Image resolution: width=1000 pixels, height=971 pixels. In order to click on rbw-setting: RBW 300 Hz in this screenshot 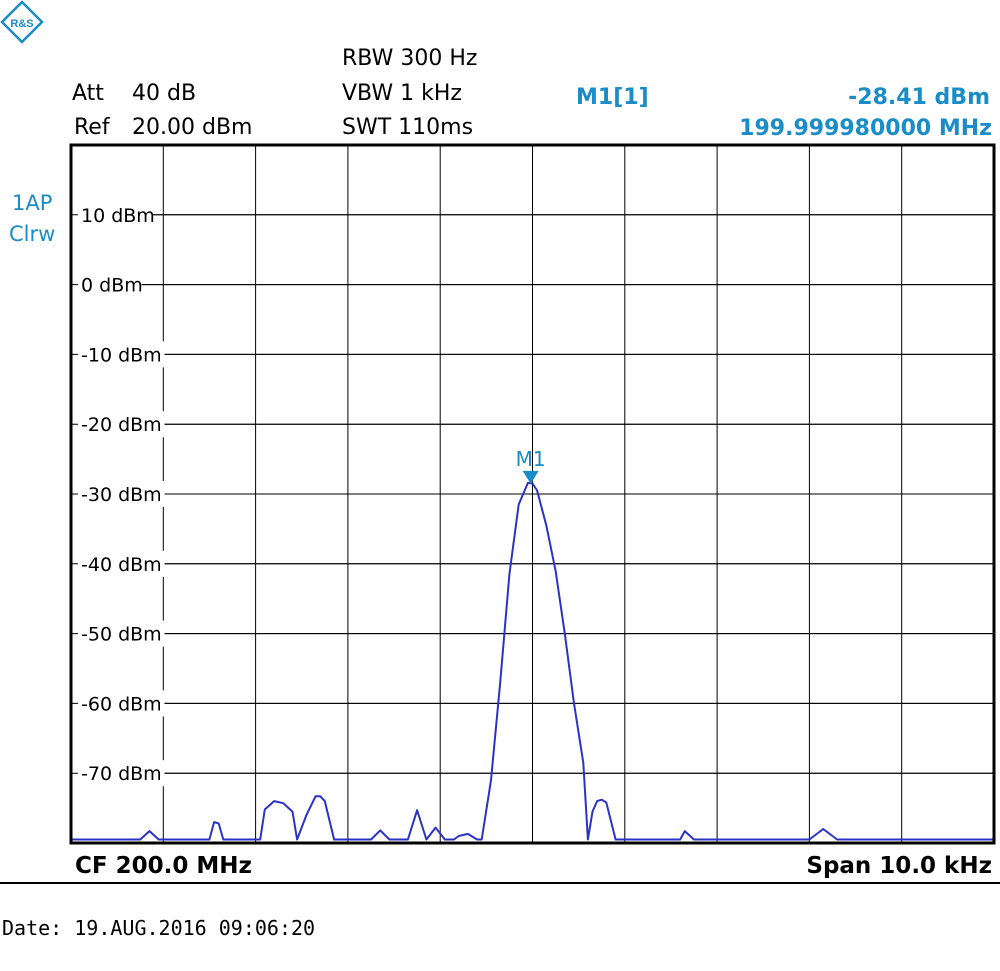, I will do `click(410, 58)`.